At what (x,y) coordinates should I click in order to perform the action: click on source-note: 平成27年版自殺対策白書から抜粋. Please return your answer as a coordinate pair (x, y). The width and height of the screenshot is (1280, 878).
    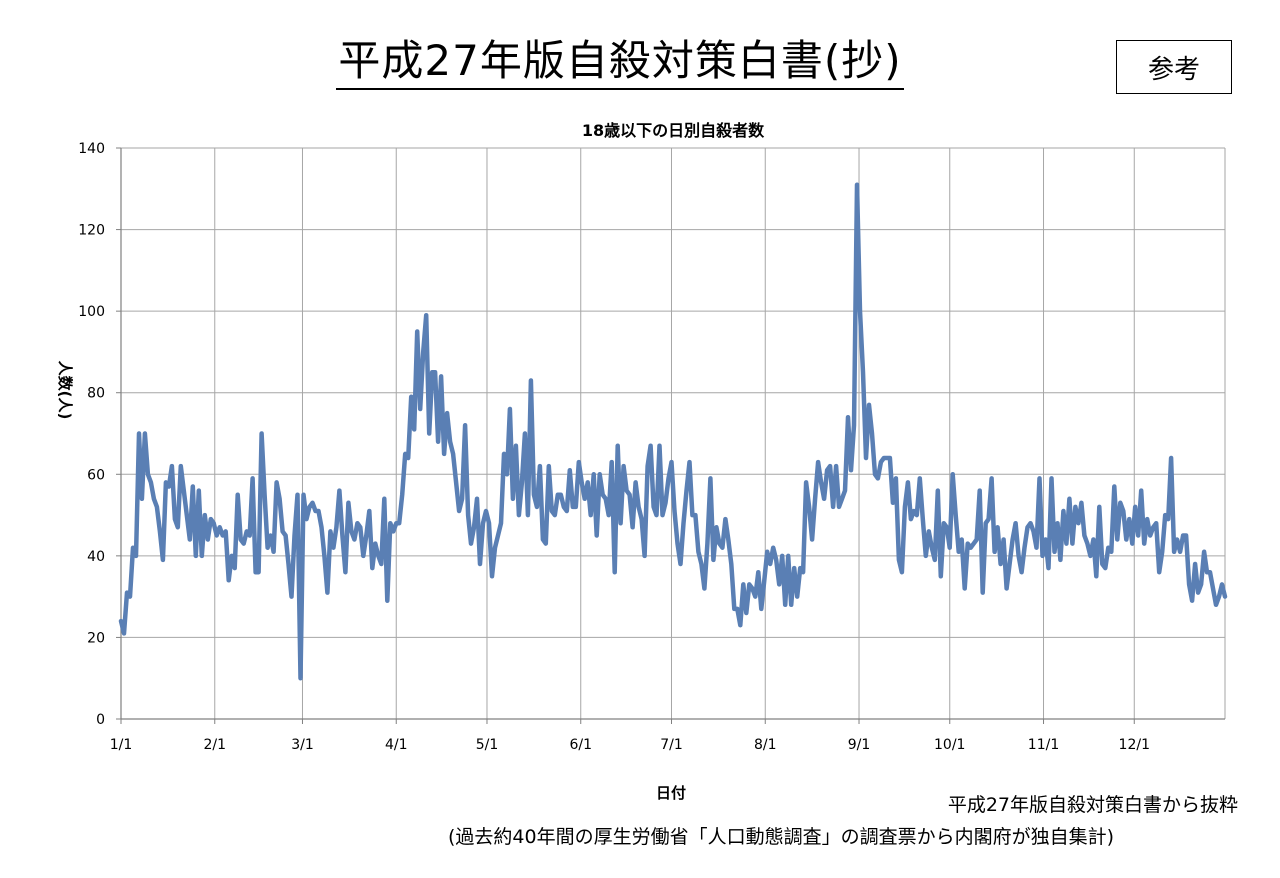
    Looking at the image, I should click on (1092, 805).